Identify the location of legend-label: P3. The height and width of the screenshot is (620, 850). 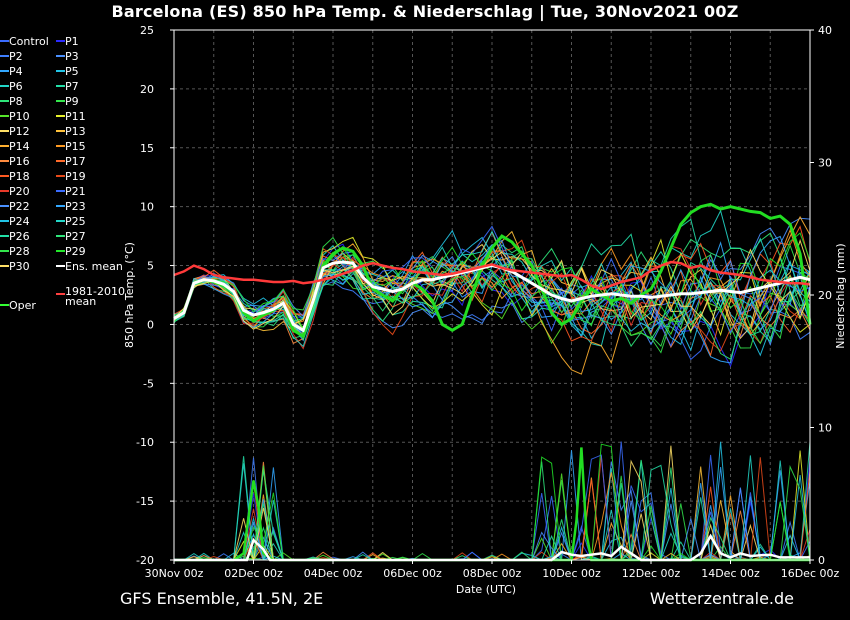
(72, 56).